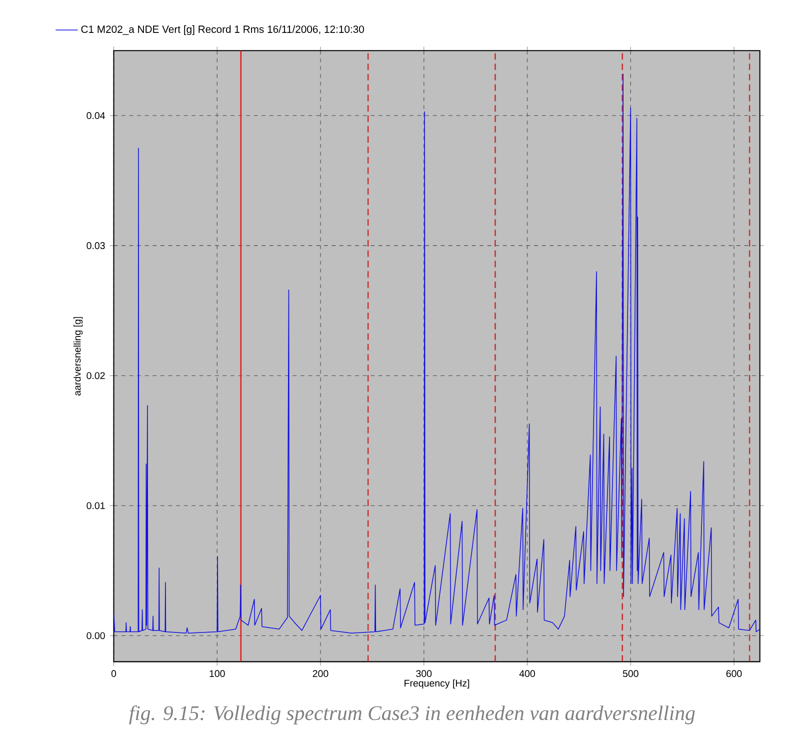  Describe the element at coordinates (424, 673) in the screenshot. I see `x-tick-label: 300` at that location.